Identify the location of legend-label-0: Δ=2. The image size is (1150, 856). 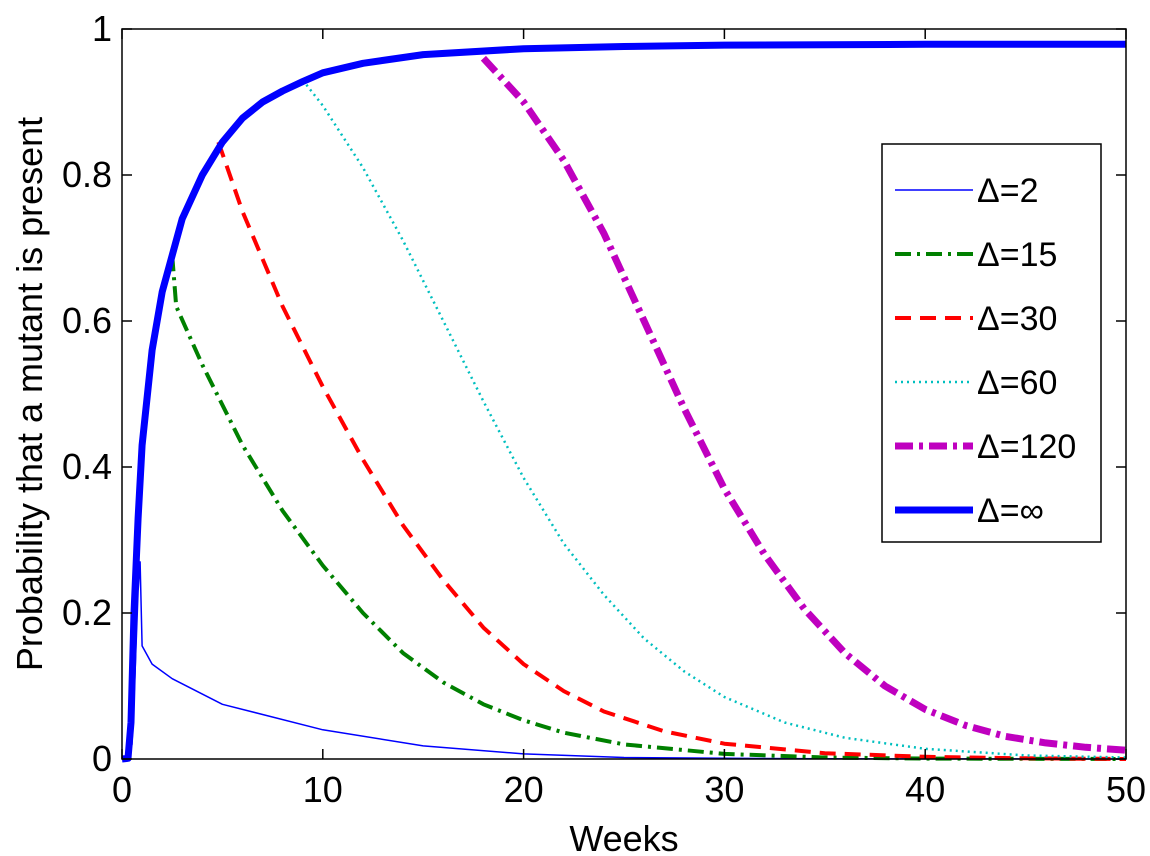
(1007, 191).